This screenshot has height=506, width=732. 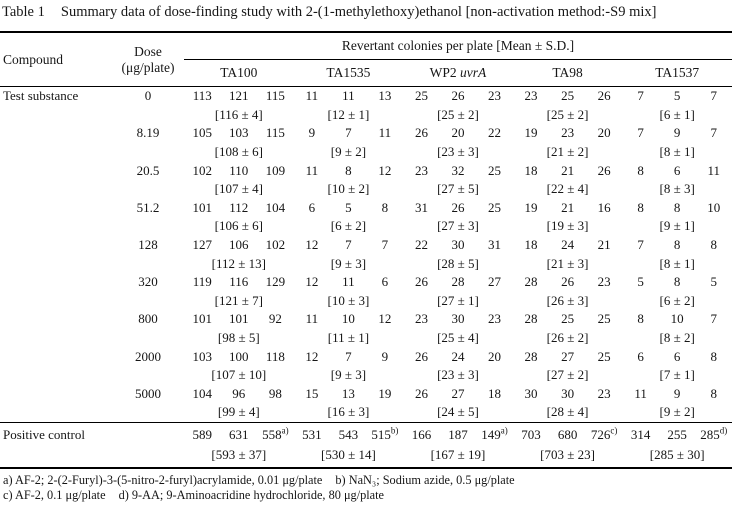 What do you see at coordinates (348, 226) in the screenshot?
I see `mean-value: [6 ± 2]` at bounding box center [348, 226].